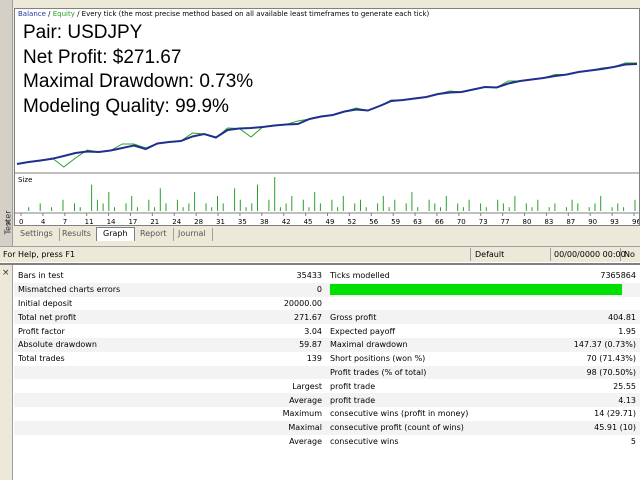  What do you see at coordinates (599, 413) in the screenshot?
I see `report-value: 14 (29.71)` at bounding box center [599, 413].